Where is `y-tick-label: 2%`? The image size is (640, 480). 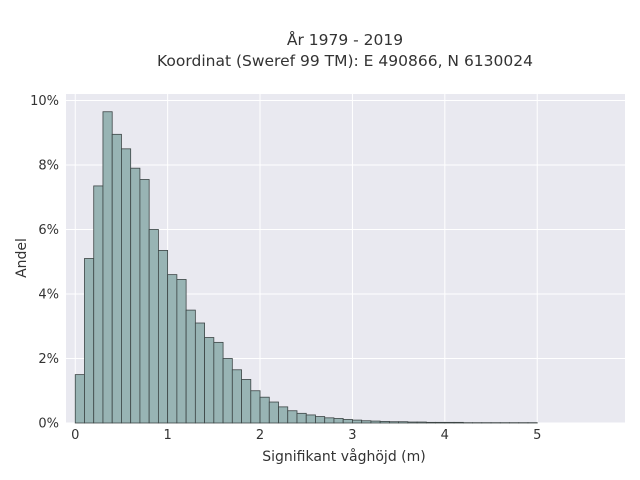 y-tick-label: 2% is located at coordinates (48, 359).